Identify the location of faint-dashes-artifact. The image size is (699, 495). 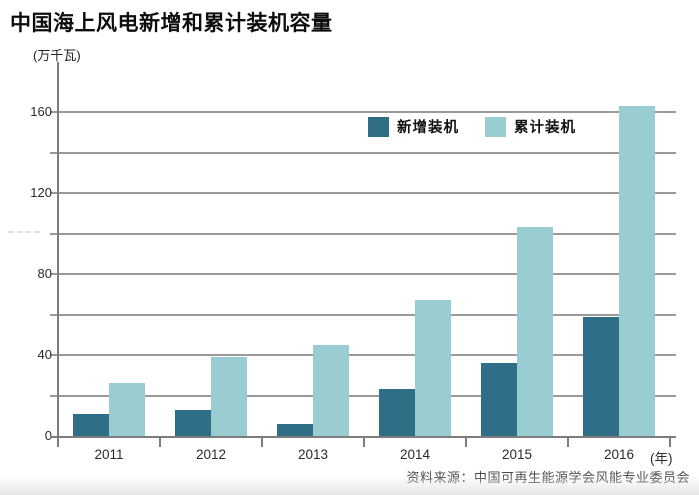
(24, 232).